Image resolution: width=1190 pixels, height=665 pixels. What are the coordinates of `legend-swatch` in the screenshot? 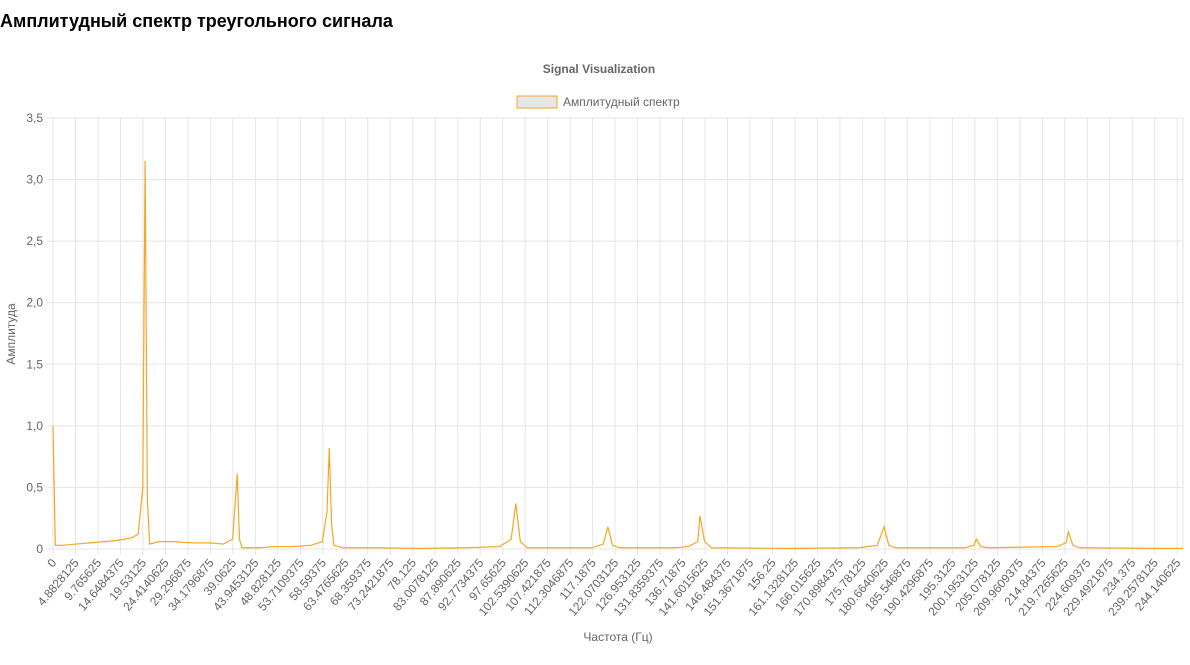 It's located at (537, 102).